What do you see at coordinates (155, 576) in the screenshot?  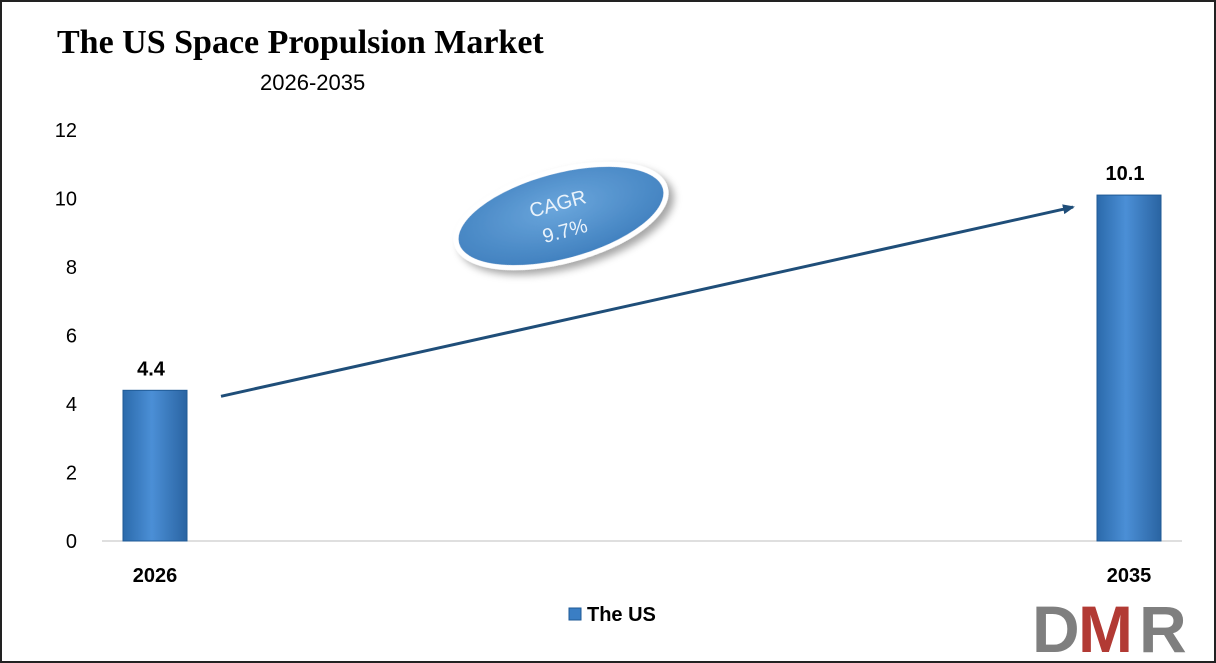 I see `x-tick-label-2026: 2026` at bounding box center [155, 576].